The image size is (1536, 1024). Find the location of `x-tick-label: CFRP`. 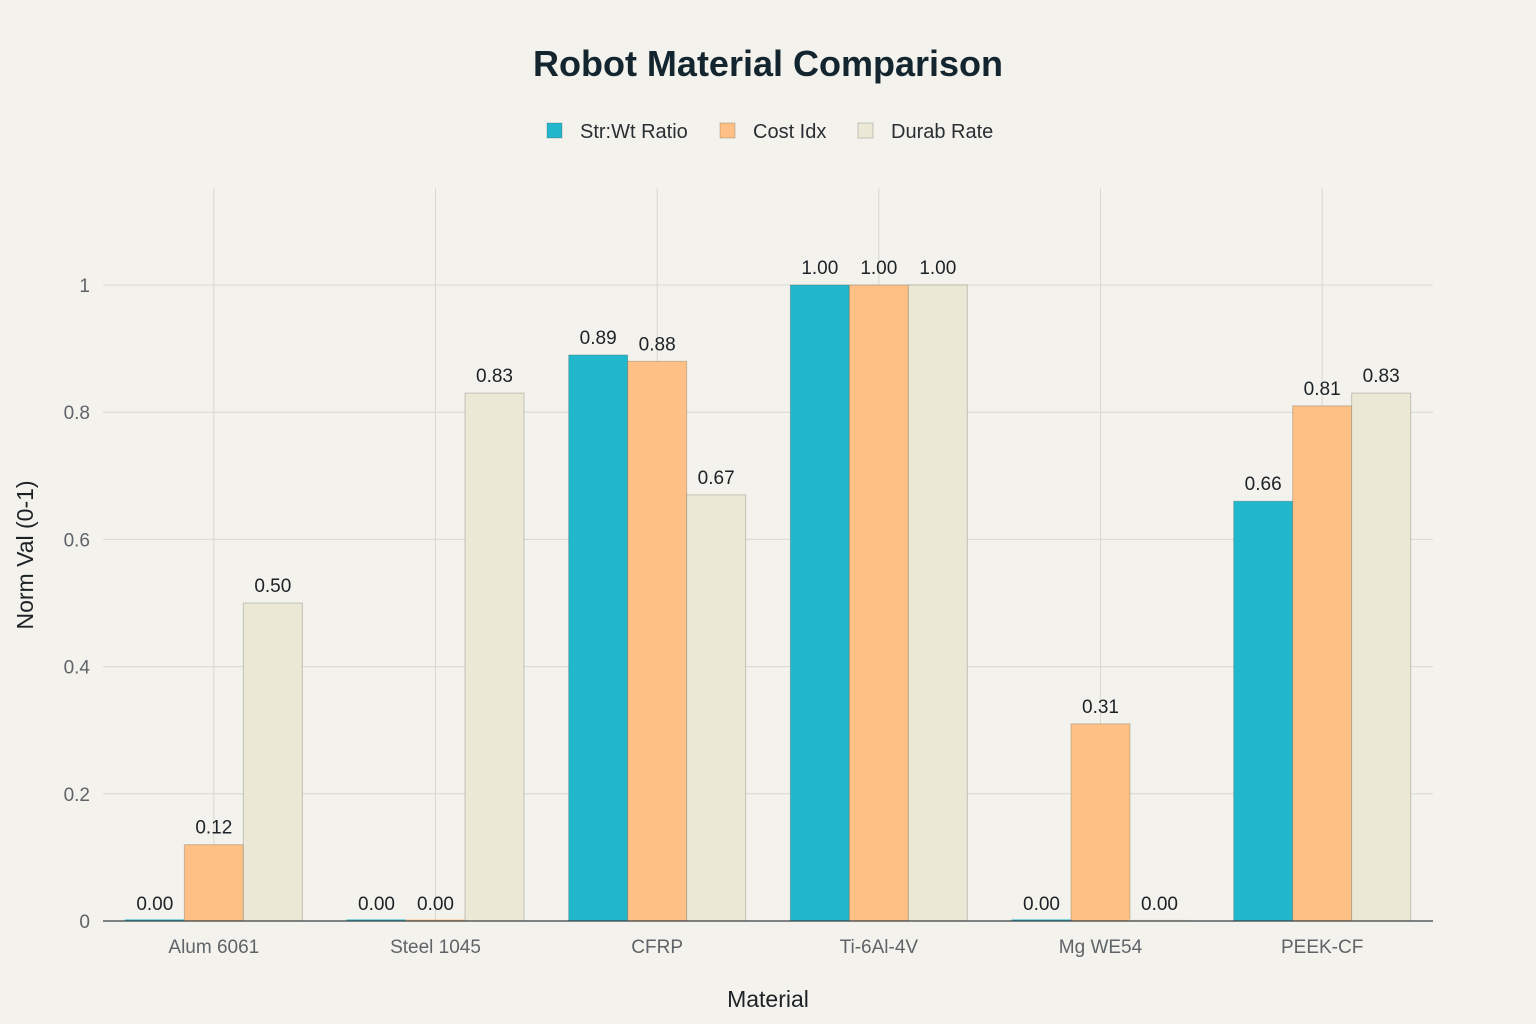

x-tick-label: CFRP is located at coordinates (657, 947).